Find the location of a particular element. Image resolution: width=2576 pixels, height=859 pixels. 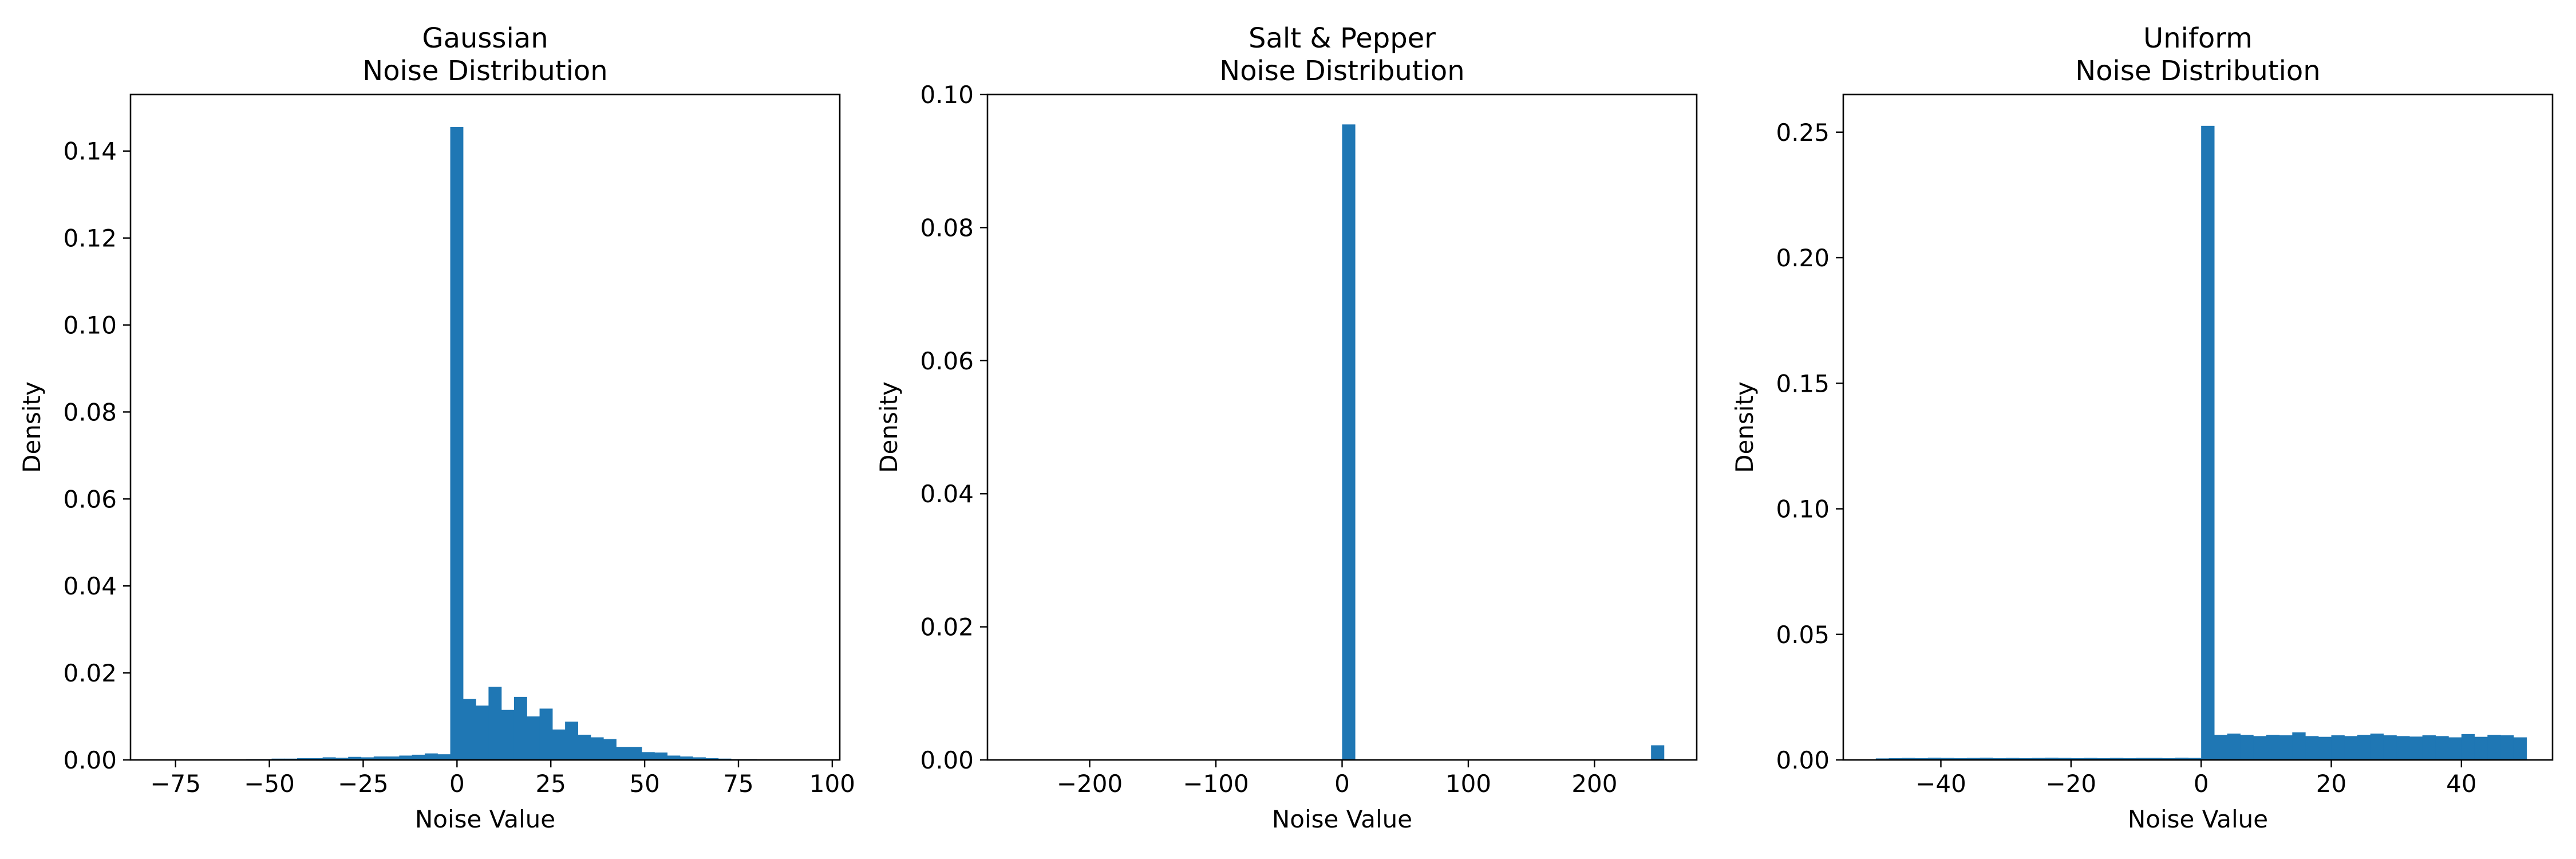

x-tick-label: −25 is located at coordinates (363, 784).